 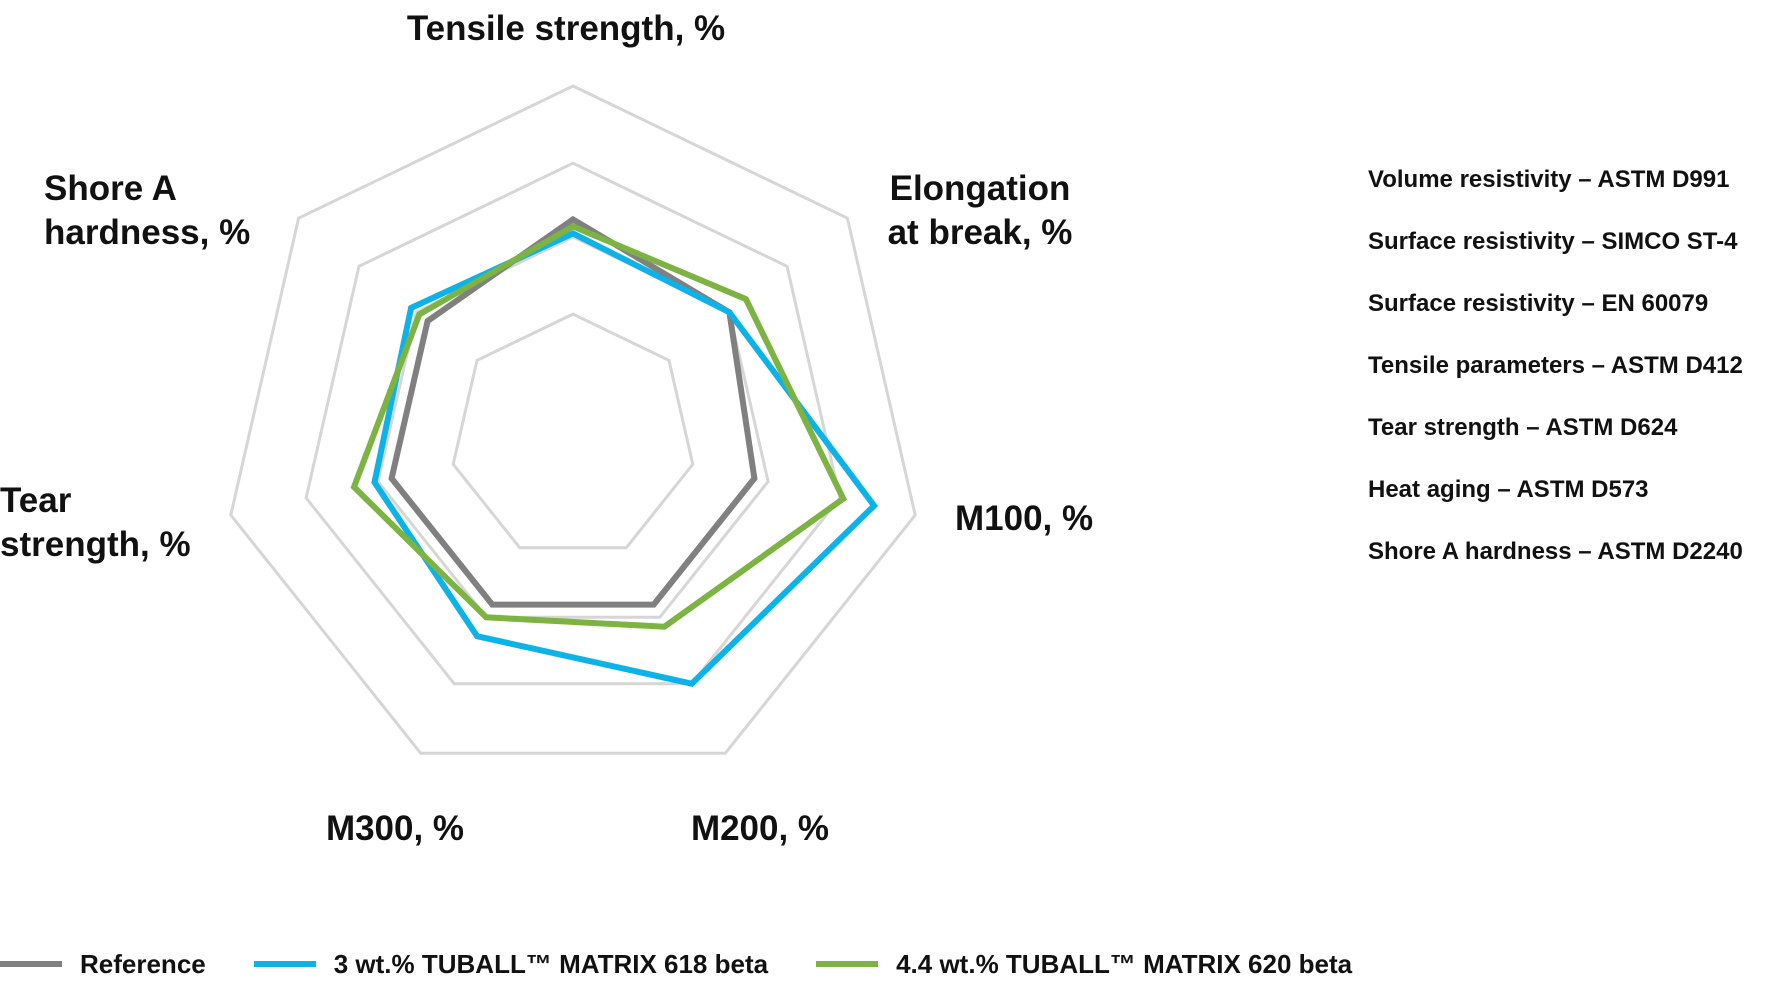 What do you see at coordinates (980, 232) in the screenshot?
I see `axis-label-line: at break, %` at bounding box center [980, 232].